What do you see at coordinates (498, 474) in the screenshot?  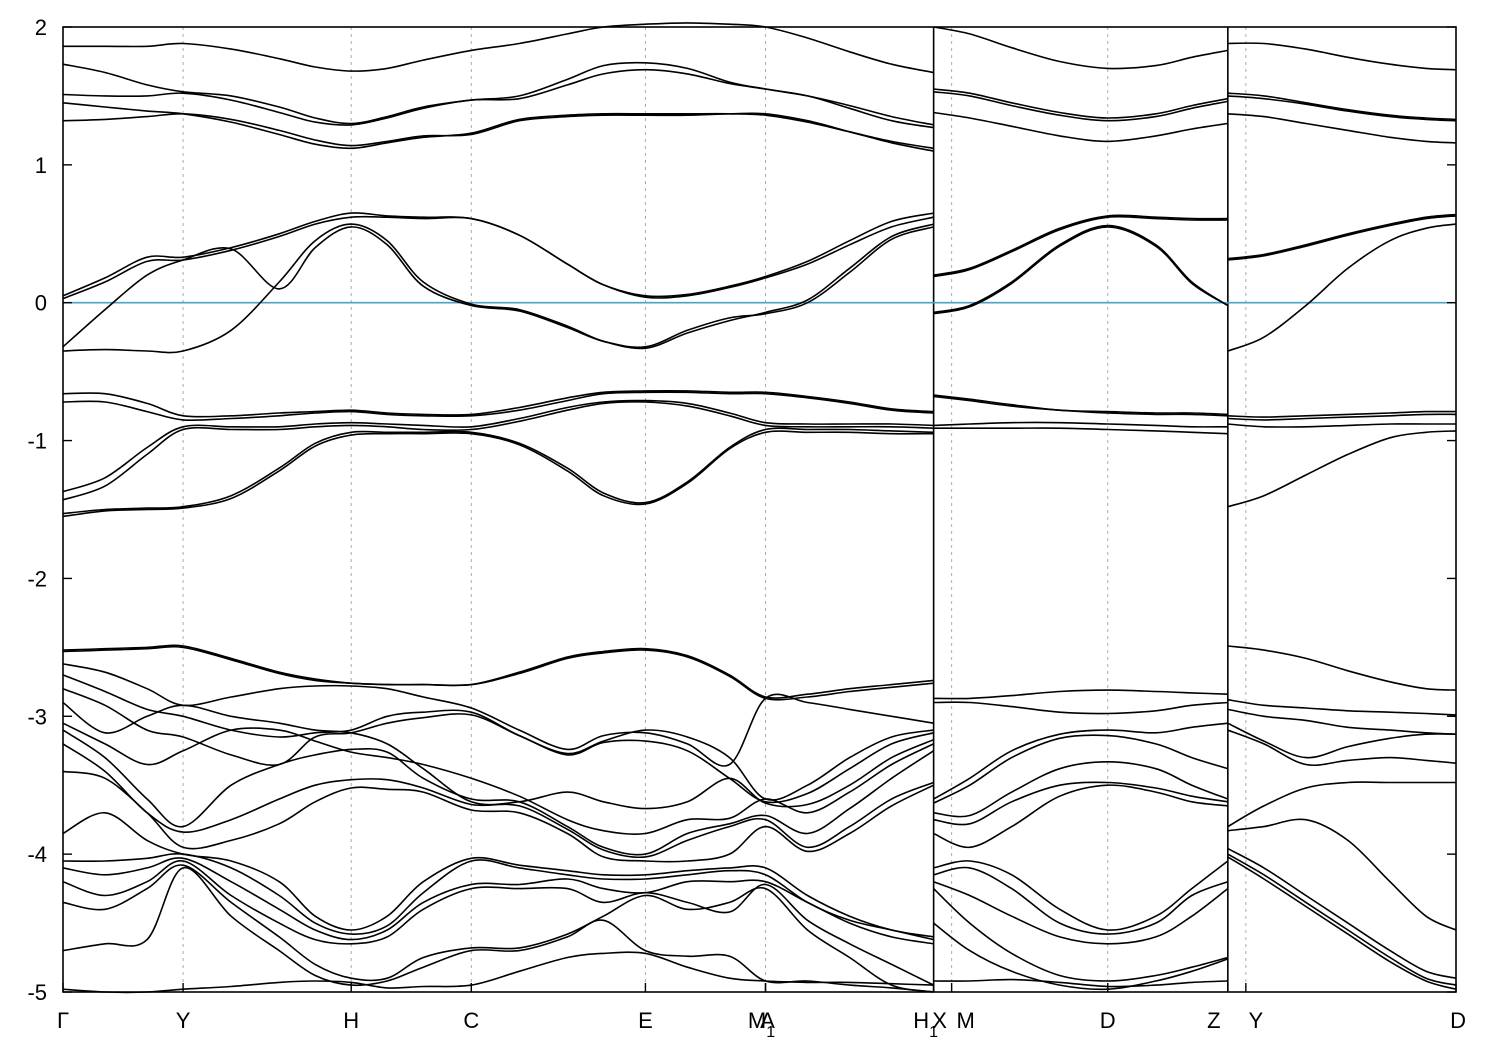 I see `band-line-s0-b14` at bounding box center [498, 474].